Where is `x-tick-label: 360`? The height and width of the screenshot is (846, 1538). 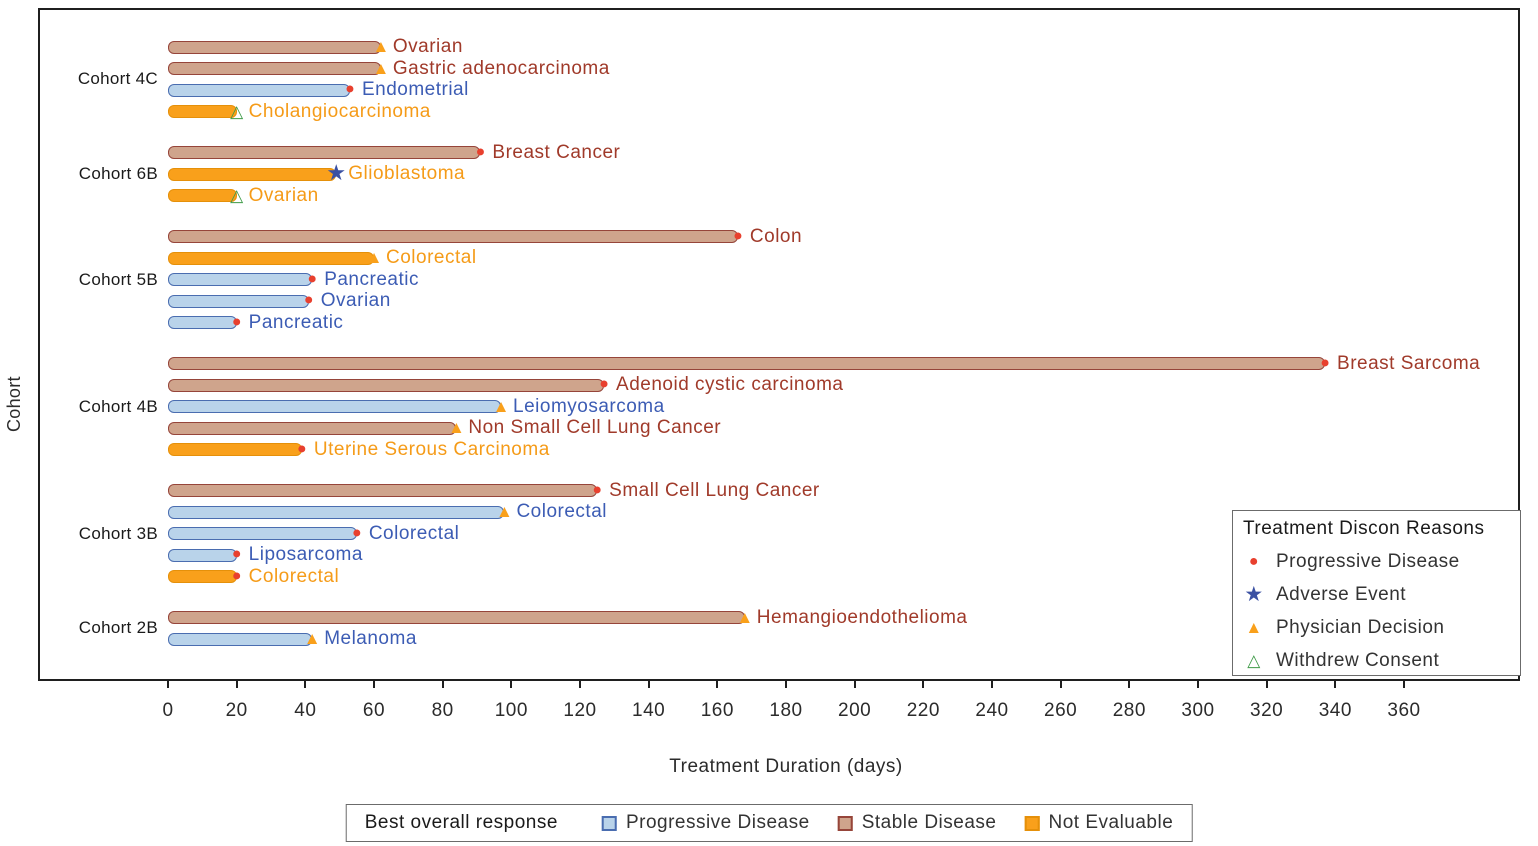 x-tick-label: 360 is located at coordinates (1404, 710).